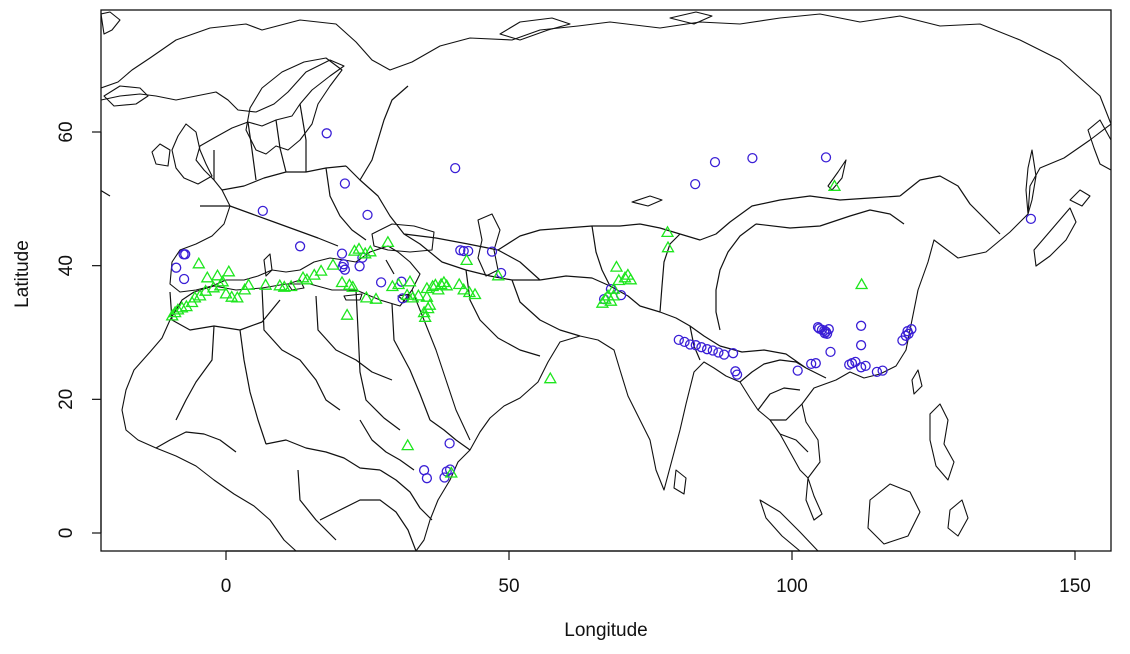  Describe the element at coordinates (1080, 198) in the screenshot. I see `coast-hokkaido` at that location.